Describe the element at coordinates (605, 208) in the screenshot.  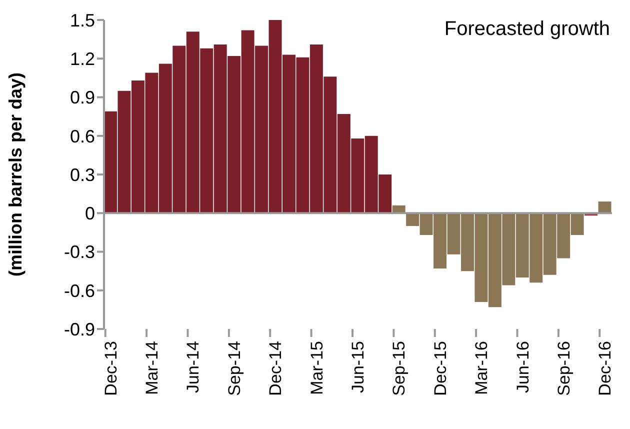
I see `bar` at that location.